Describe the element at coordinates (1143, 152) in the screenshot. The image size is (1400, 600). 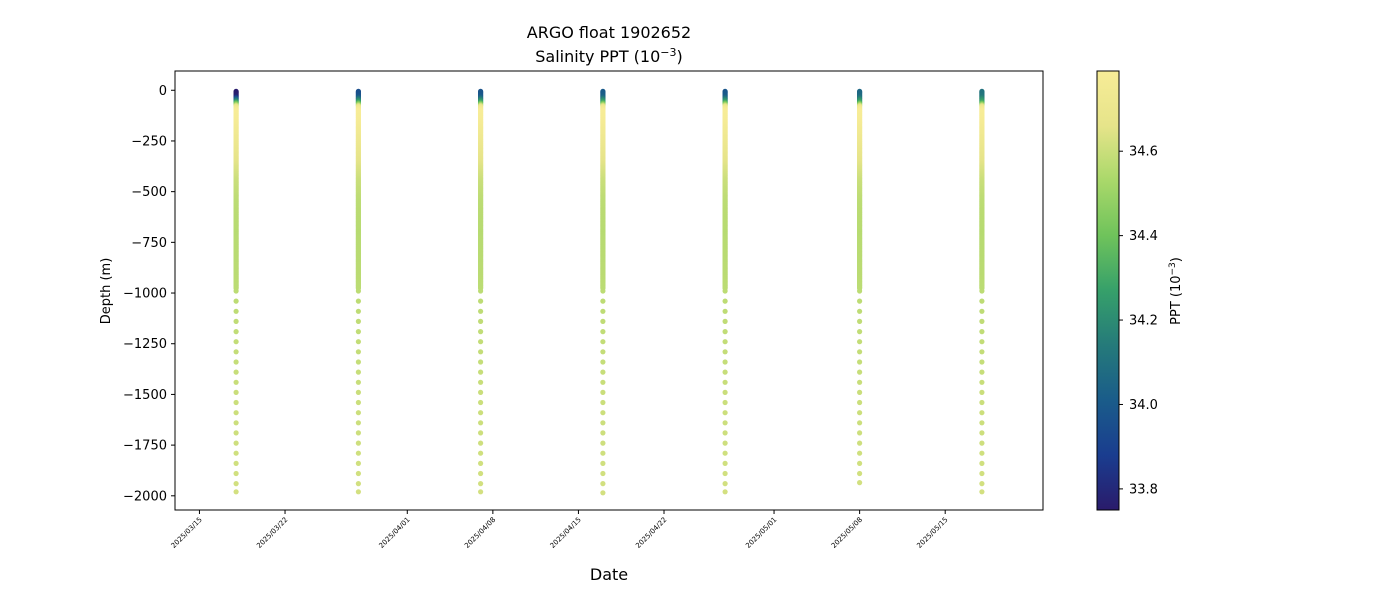
I see `colorbar-tick-label: 34.6` at that location.